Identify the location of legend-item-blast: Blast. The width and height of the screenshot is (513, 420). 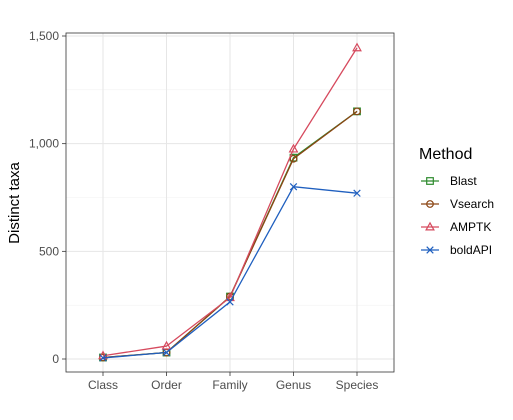
(449, 181).